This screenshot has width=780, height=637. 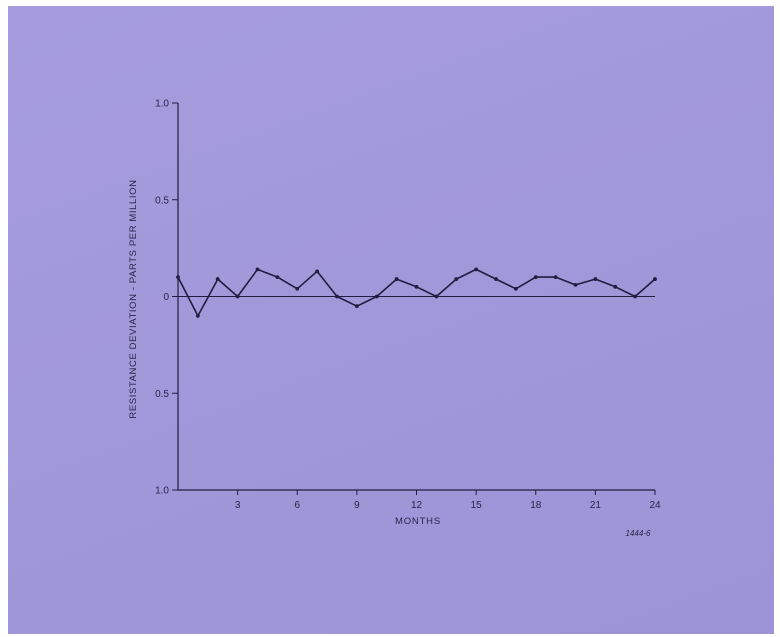 I want to click on x-tick-label: 24, so click(x=655, y=505).